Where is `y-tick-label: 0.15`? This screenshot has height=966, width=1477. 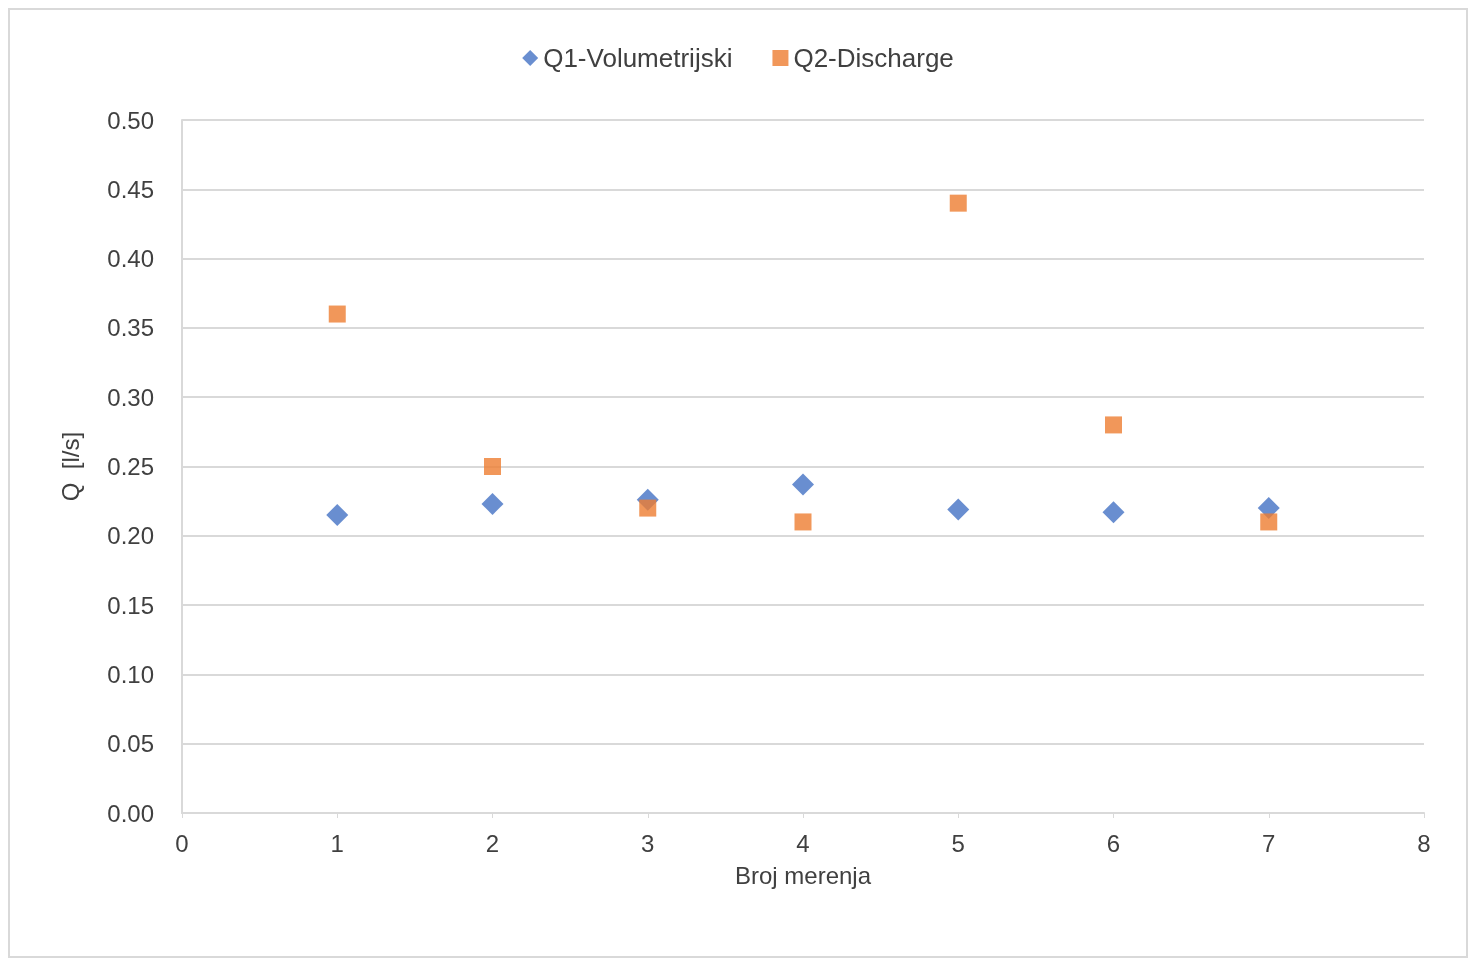 y-tick-label: 0.15 is located at coordinates (130, 605).